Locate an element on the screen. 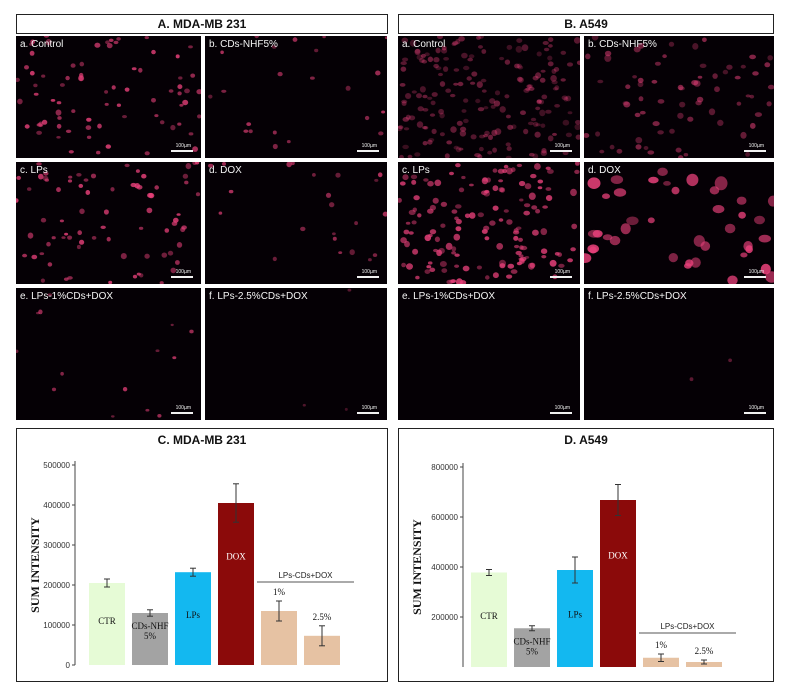  panel-label: d. DOX is located at coordinates (225, 170).